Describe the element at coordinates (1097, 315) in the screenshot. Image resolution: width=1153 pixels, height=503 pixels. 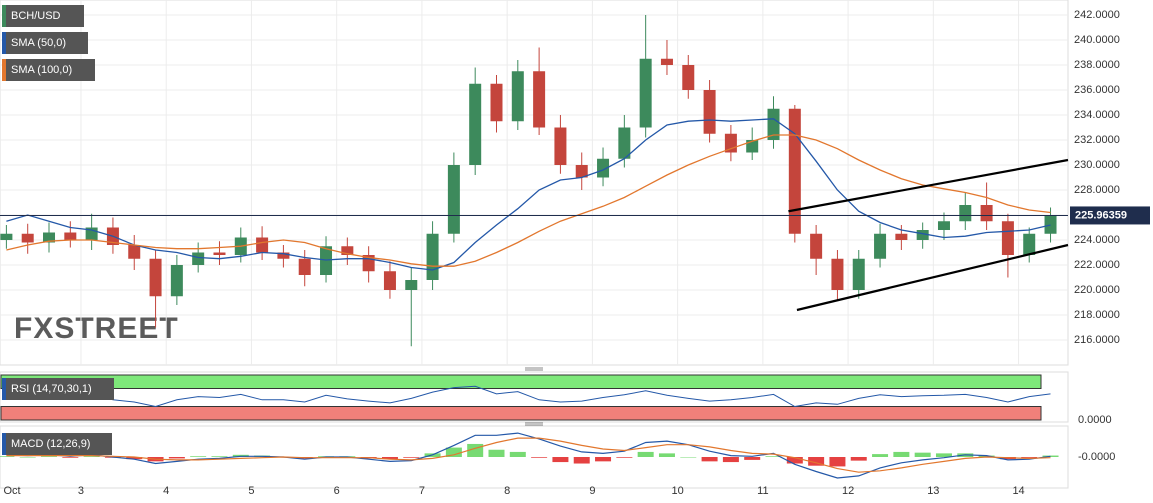
I see `y-tick-label: 218.0000` at that location.